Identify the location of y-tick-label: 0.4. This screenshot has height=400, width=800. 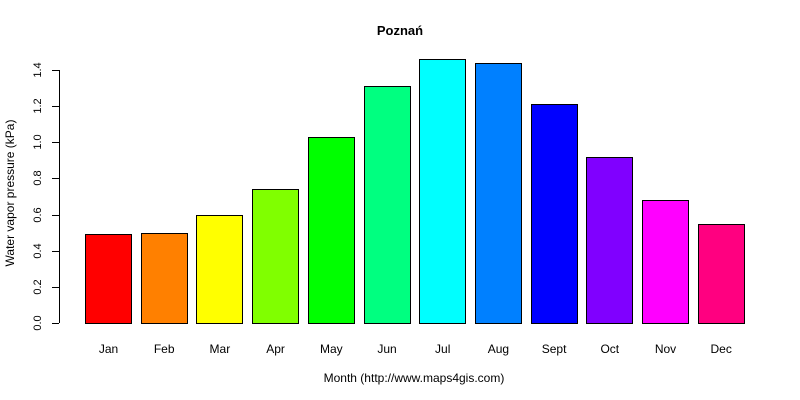
(38, 251).